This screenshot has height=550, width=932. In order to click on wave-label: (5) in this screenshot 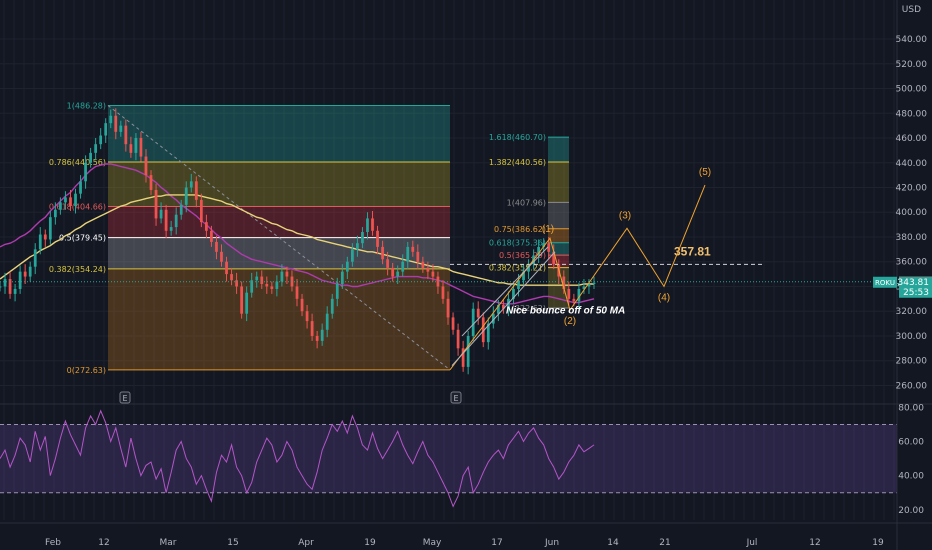, I will do `click(705, 172)`.